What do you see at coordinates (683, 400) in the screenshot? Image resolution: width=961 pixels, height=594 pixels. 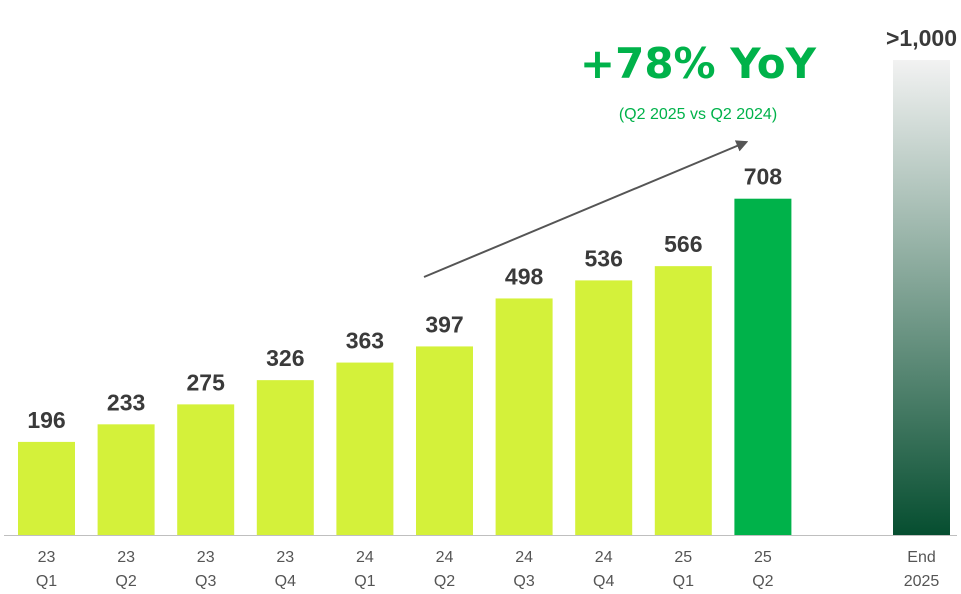 I see `bar-25-q1` at bounding box center [683, 400].